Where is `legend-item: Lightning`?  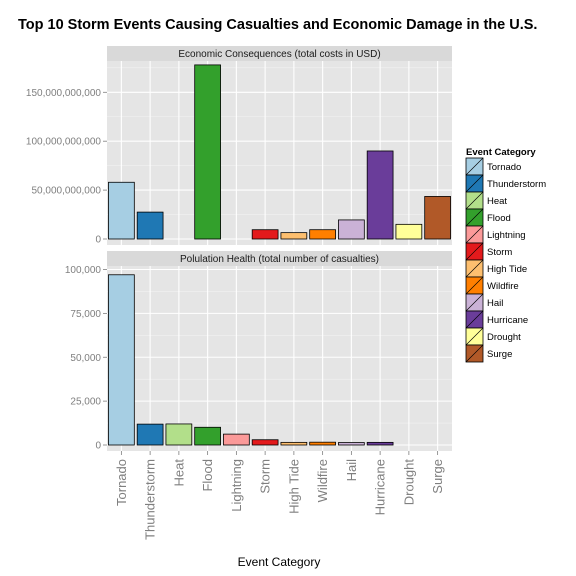 legend-item: Lightning is located at coordinates (495, 234).